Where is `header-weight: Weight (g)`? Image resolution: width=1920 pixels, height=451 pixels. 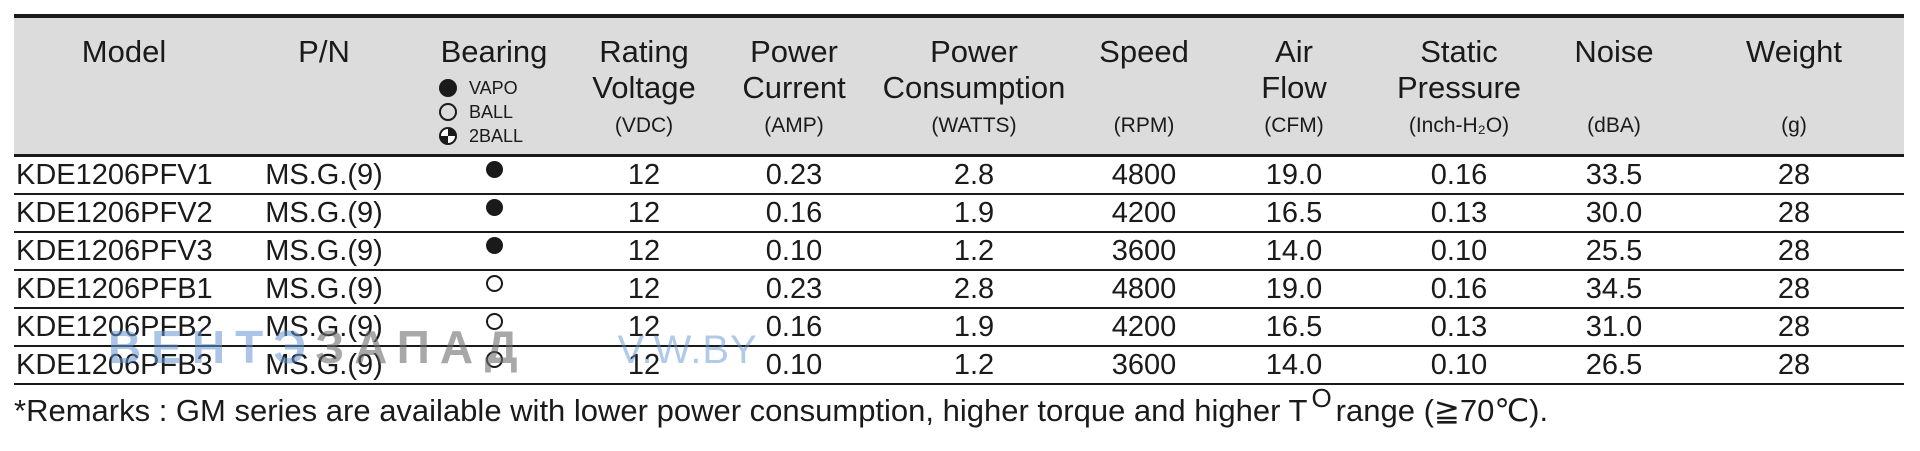
header-weight: Weight (g) is located at coordinates (1794, 85).